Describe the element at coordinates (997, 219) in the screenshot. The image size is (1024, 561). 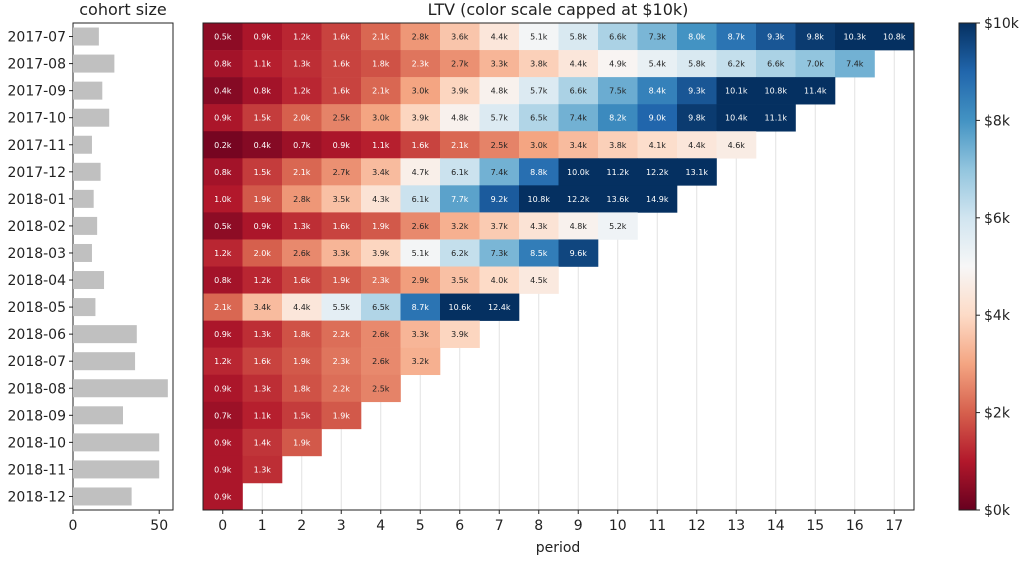
I see `colorbar-tick-label: $6k` at that location.